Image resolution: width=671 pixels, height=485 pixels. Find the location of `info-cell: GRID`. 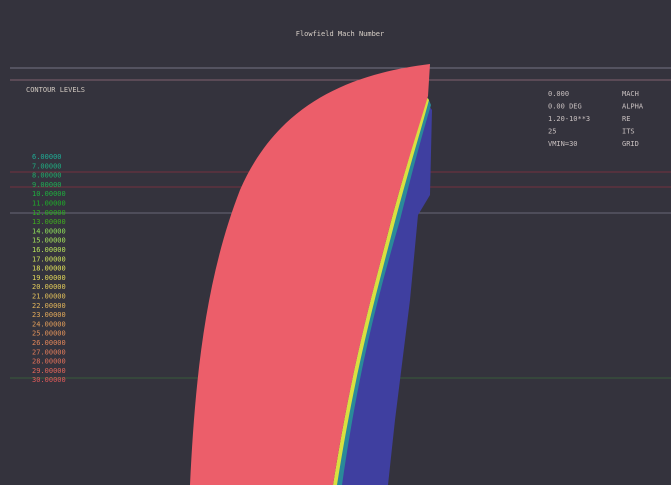

info-cell: GRID is located at coordinates (630, 144).